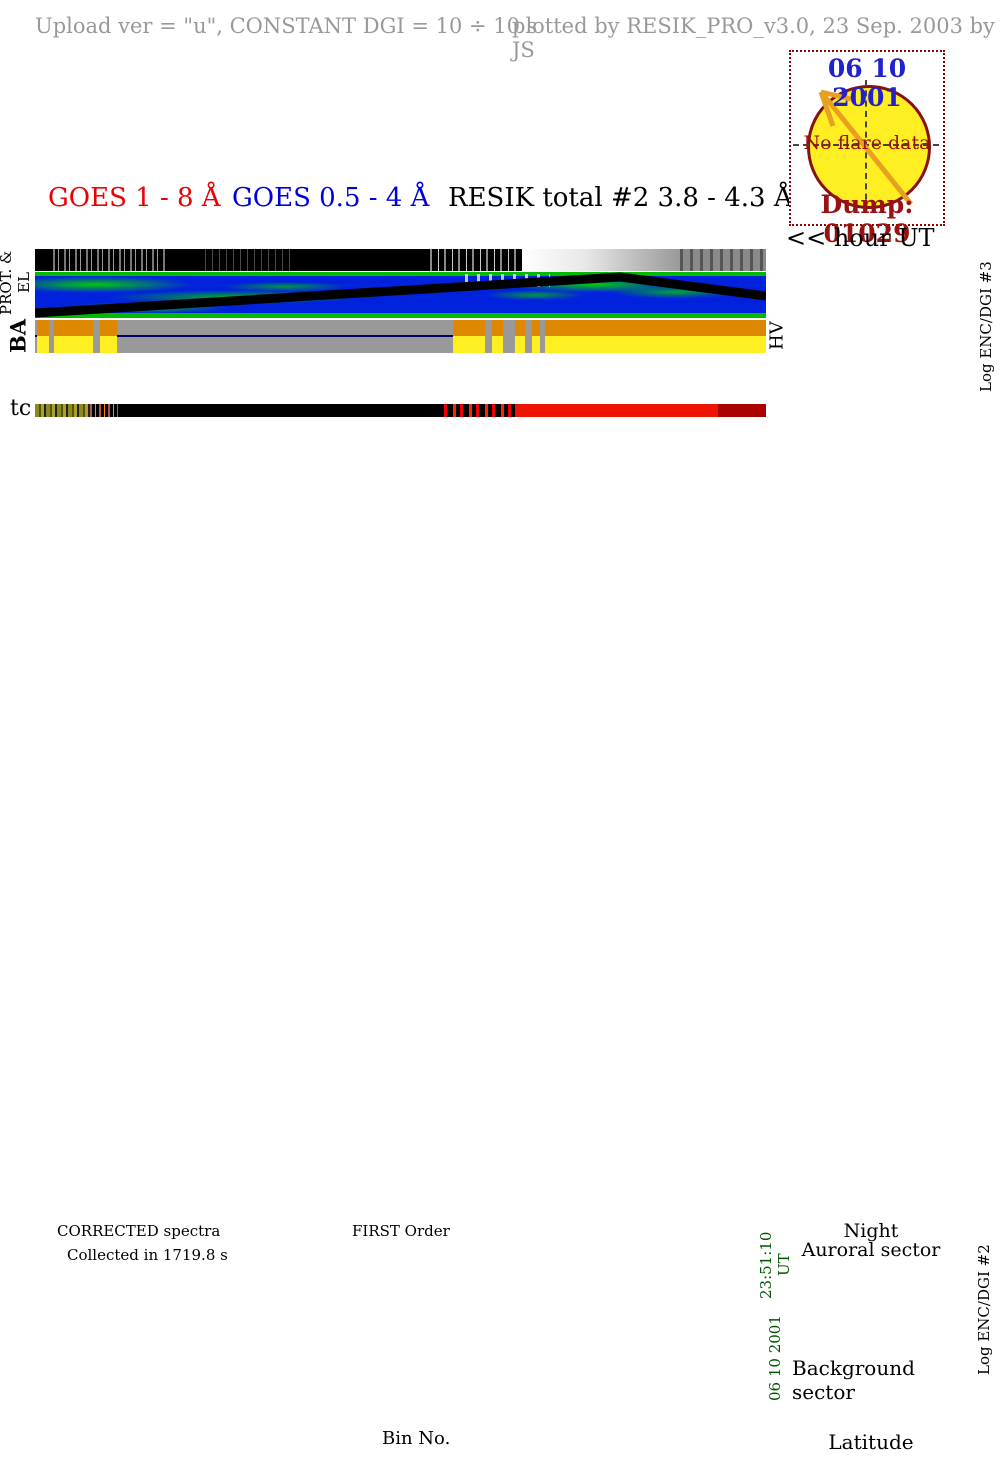 The image size is (1004, 1477). Describe the element at coordinates (104, 410) in the screenshot. I see `tc-orange-bars` at that location.